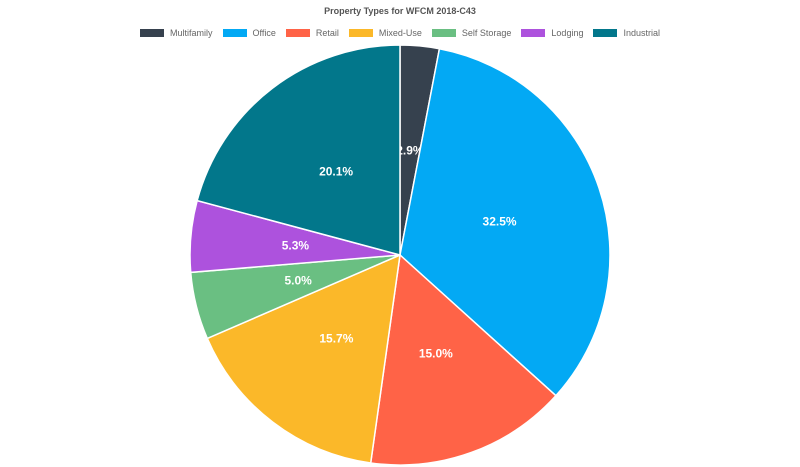 The width and height of the screenshot is (800, 467). What do you see at coordinates (264, 33) in the screenshot?
I see `legend-label: Office` at bounding box center [264, 33].